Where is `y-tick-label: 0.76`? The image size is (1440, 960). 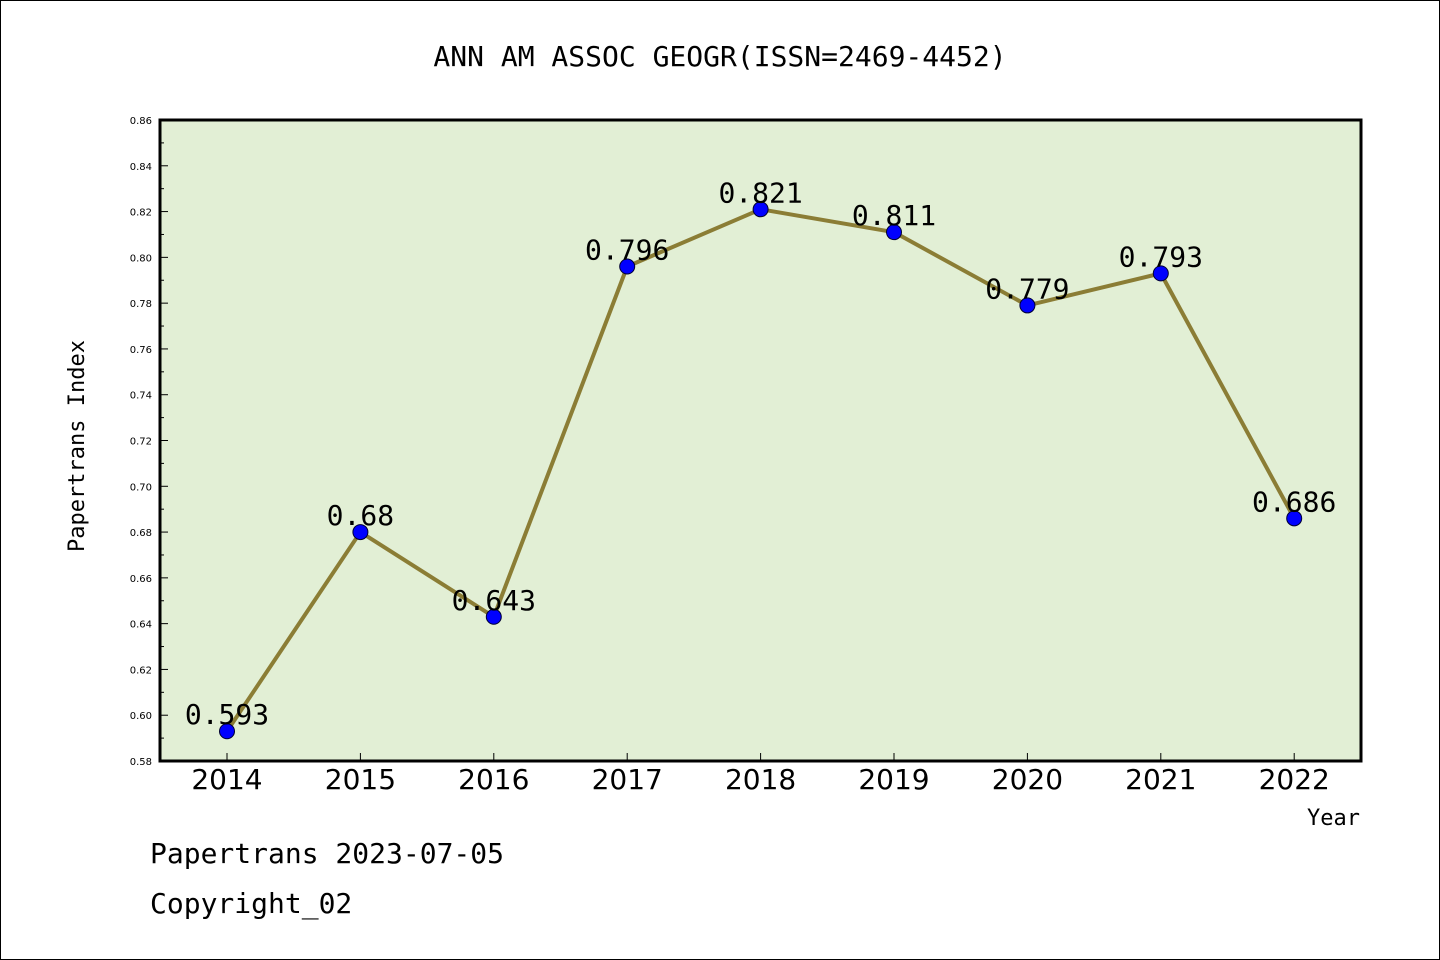 y-tick-label: 0.76 is located at coordinates (141, 350).